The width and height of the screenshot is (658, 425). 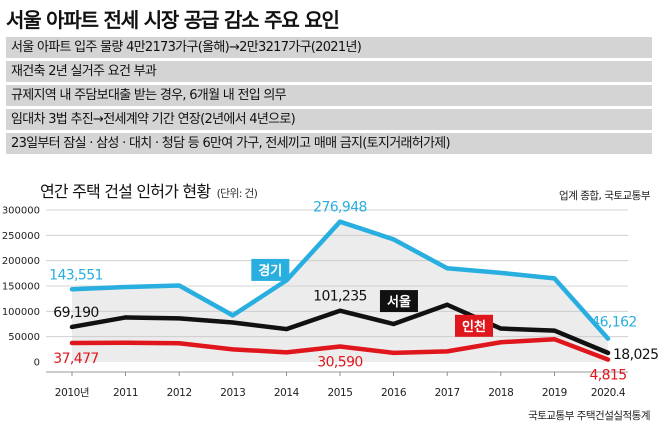 I want to click on y-tick-label: 300000, so click(x=21, y=211).